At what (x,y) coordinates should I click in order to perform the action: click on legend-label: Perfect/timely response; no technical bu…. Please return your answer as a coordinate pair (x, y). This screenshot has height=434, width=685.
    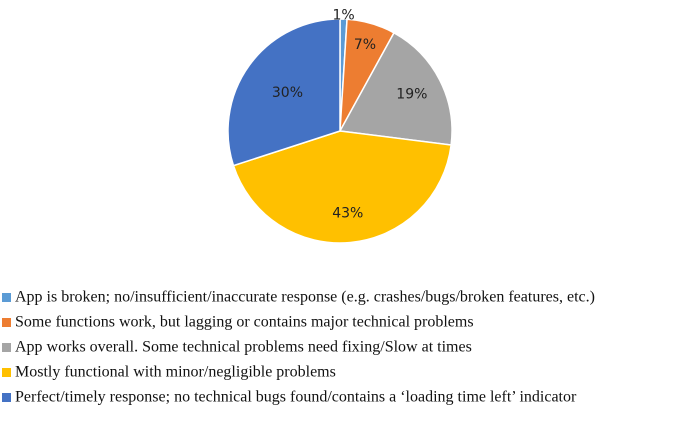
    Looking at the image, I should click on (296, 397).